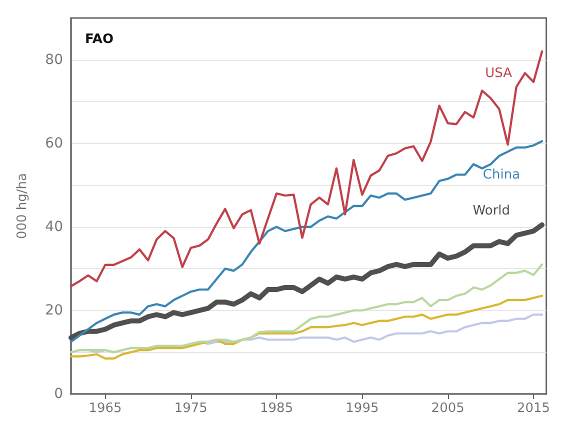 This screenshot has height=432, width=561. What do you see at coordinates (22, 206) in the screenshot?
I see `y-axis-title: 000 hg/ha` at bounding box center [22, 206].